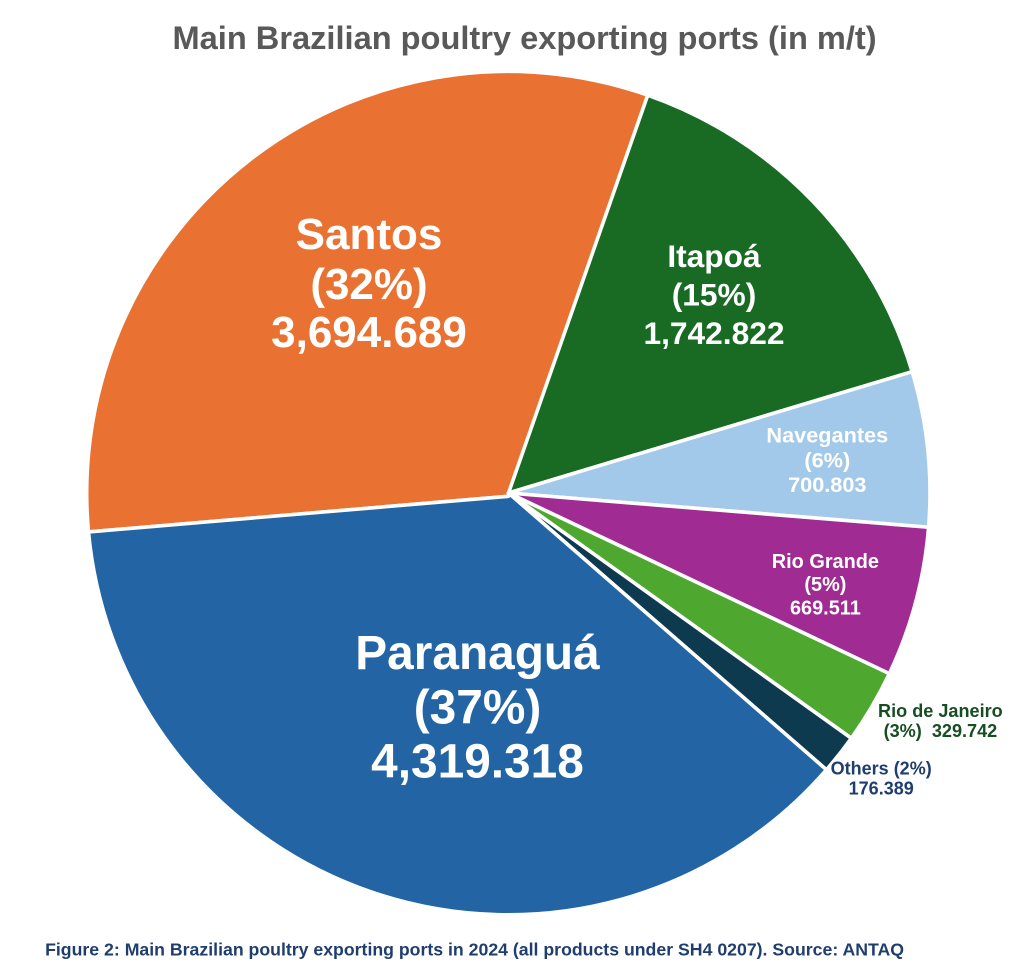 The image size is (1011, 975). What do you see at coordinates (825, 609) in the screenshot?
I see `svg-text: 669.511` at bounding box center [825, 609].